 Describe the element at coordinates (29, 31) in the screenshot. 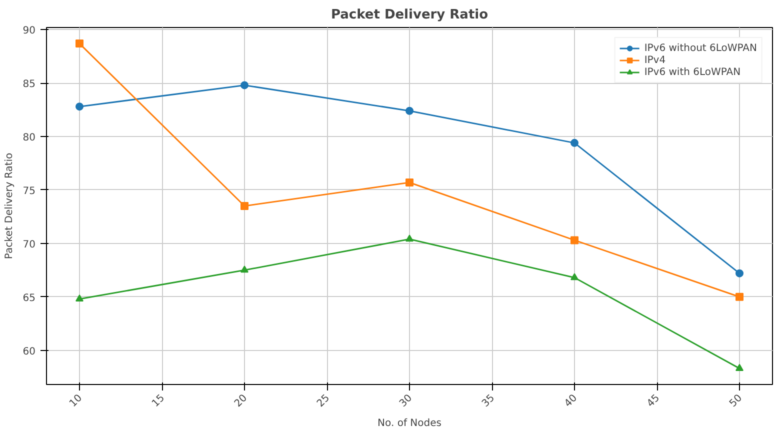

I see `y-tick-label: 90` at that location.